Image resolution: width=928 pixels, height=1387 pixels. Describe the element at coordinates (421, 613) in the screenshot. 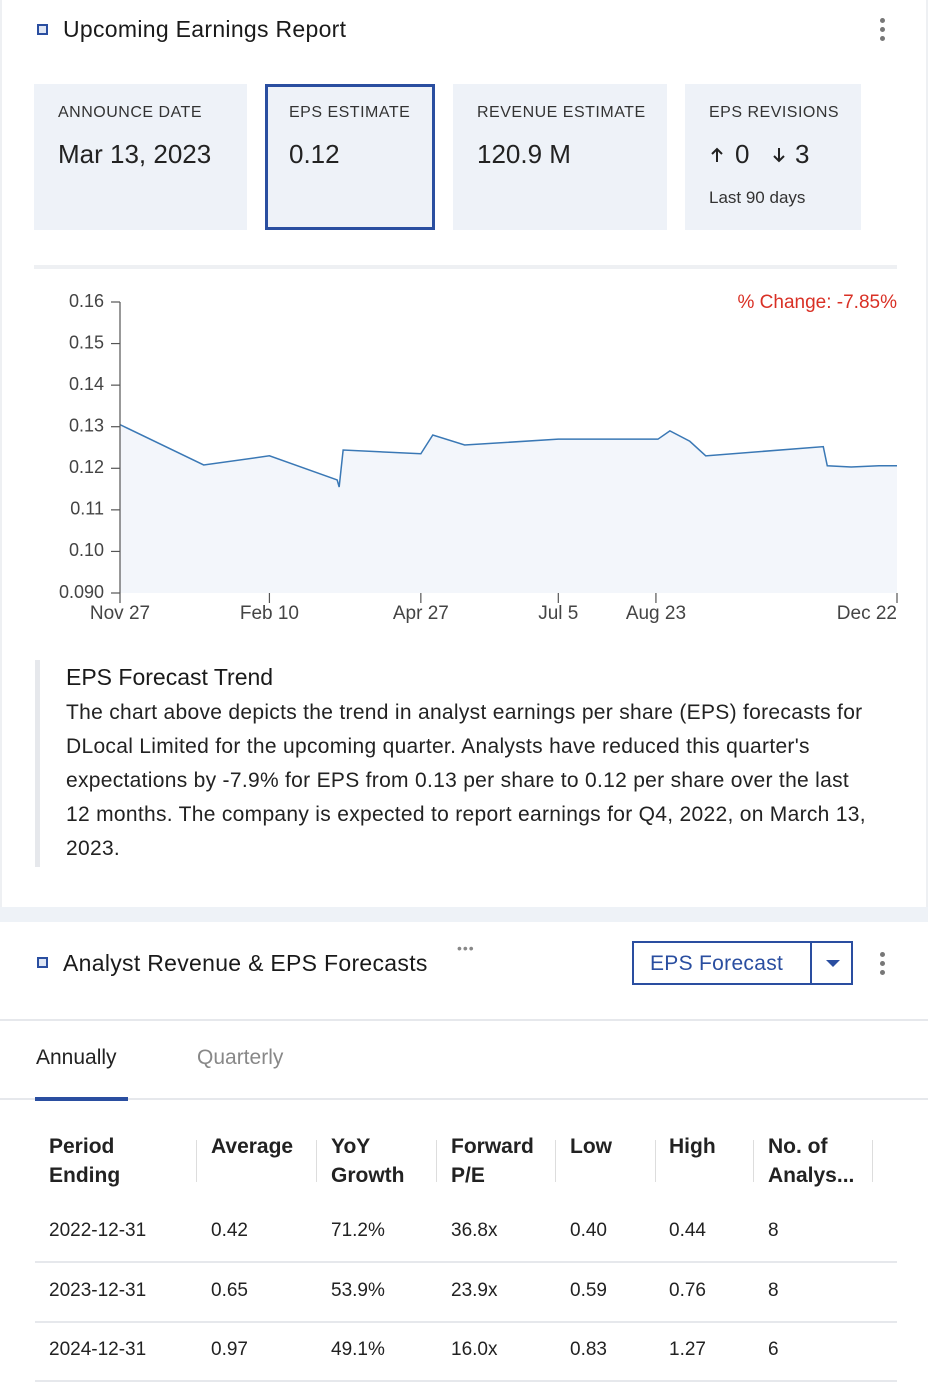

I see `x-tick-label: Apr 27` at that location.